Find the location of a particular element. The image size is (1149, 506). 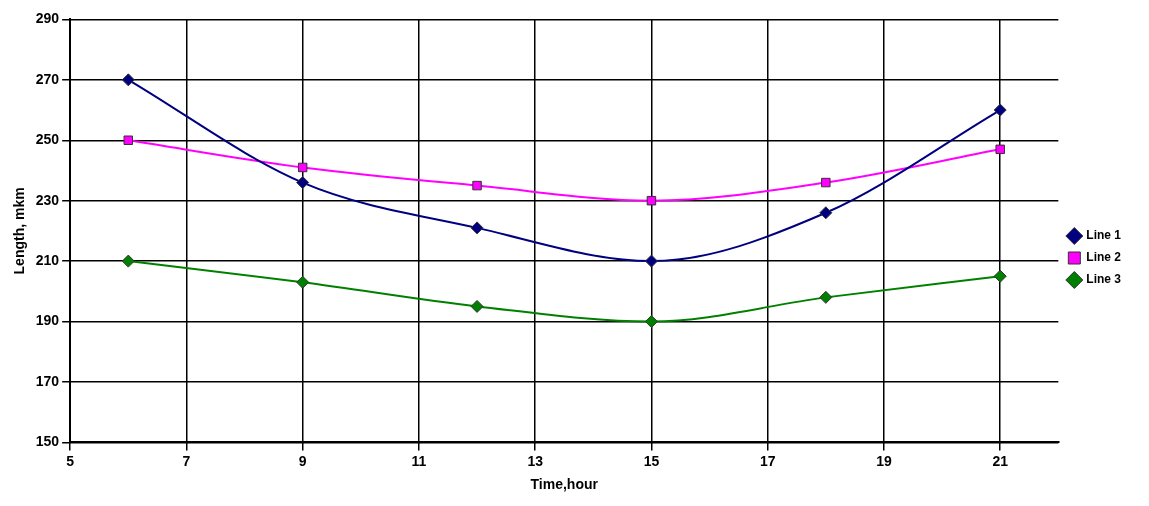

legend-label: Line 1 is located at coordinates (1104, 235).